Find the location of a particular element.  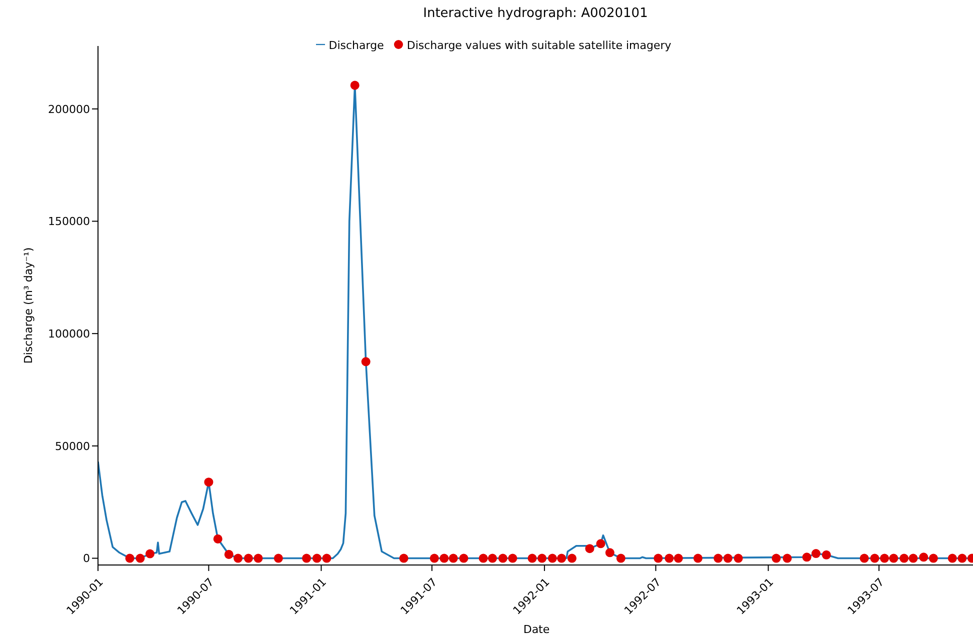

y-tick-label: 150000 is located at coordinates (69, 221).